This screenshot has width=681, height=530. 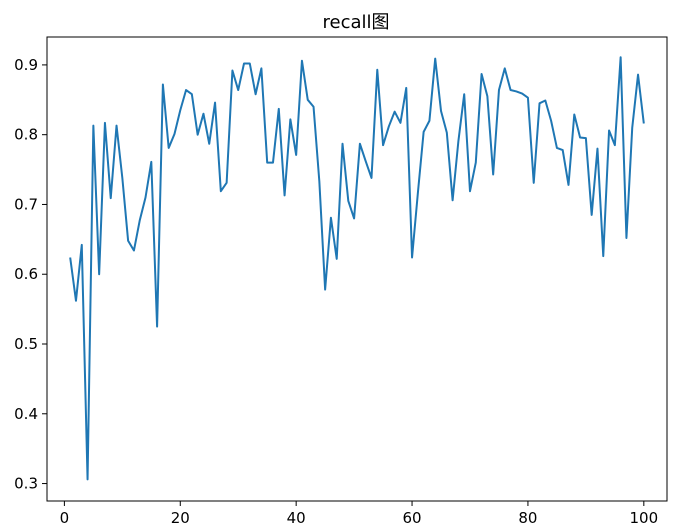 I want to click on y-axis: 0.3 0.4 0.5 0.6 0.7 0.8 0.9, so click(x=30, y=274).